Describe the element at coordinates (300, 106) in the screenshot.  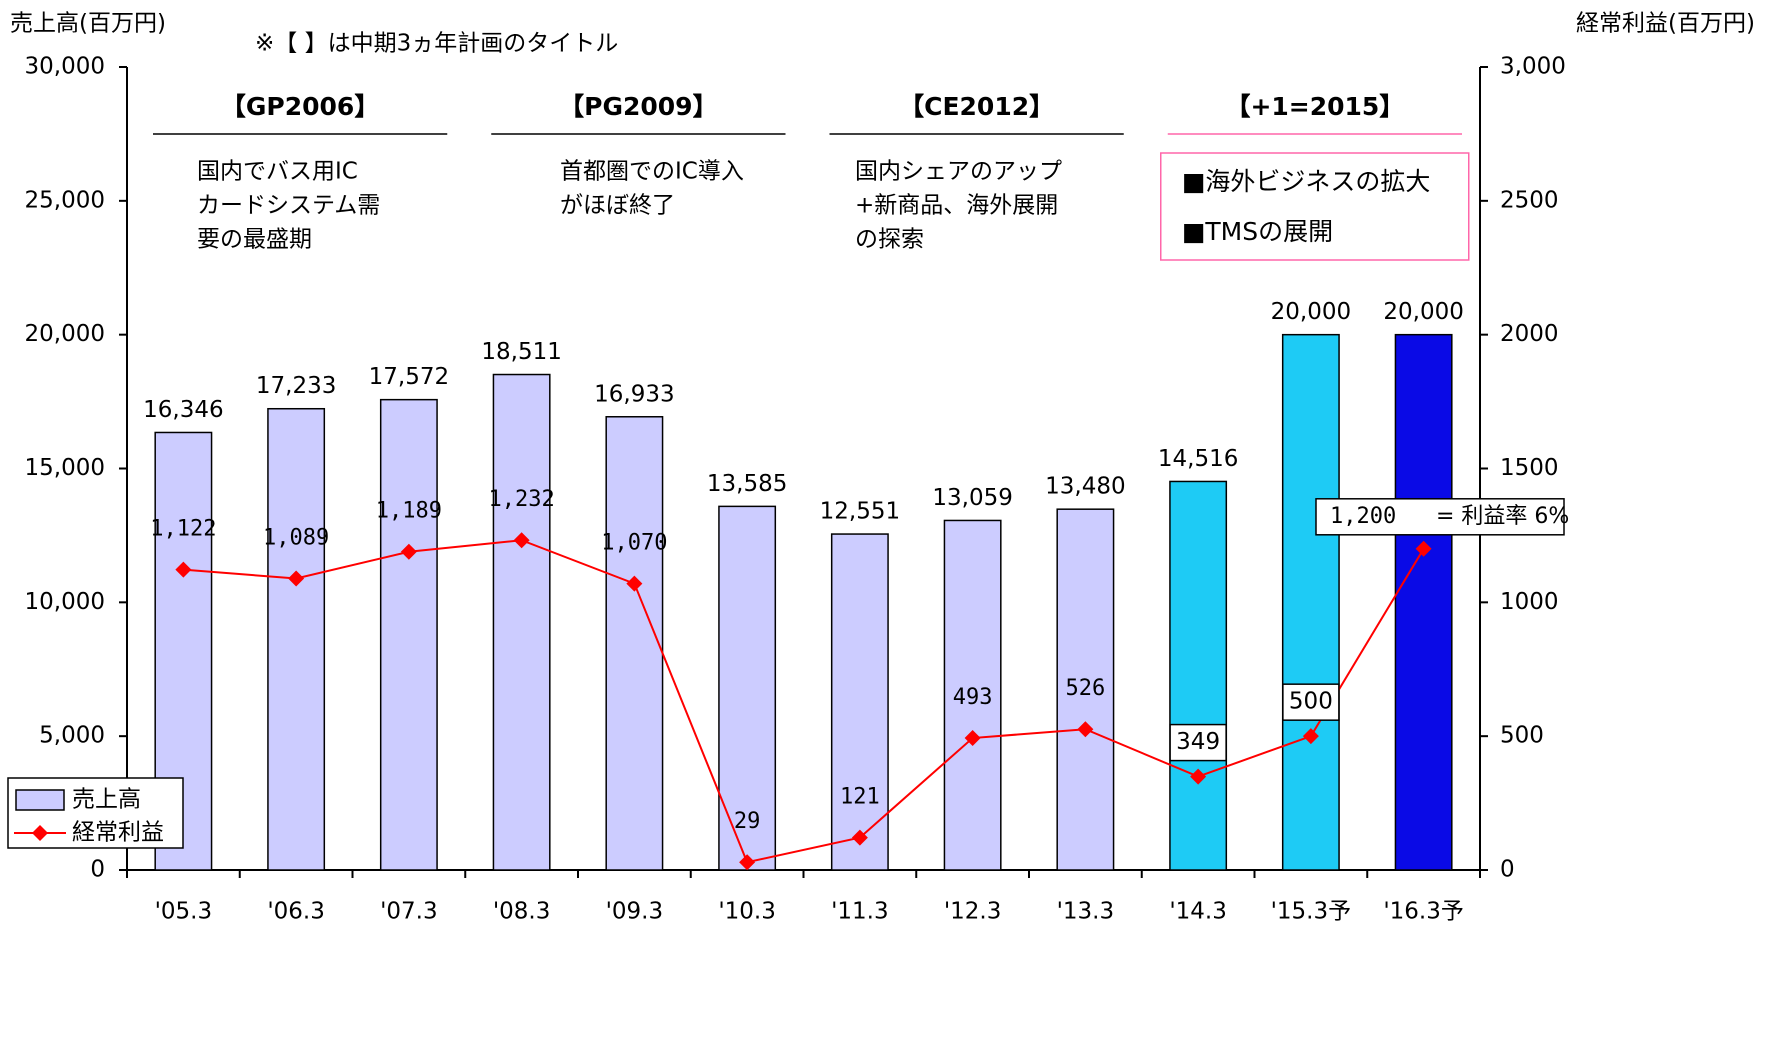
I see `plan-title: 【GP2006】` at that location.